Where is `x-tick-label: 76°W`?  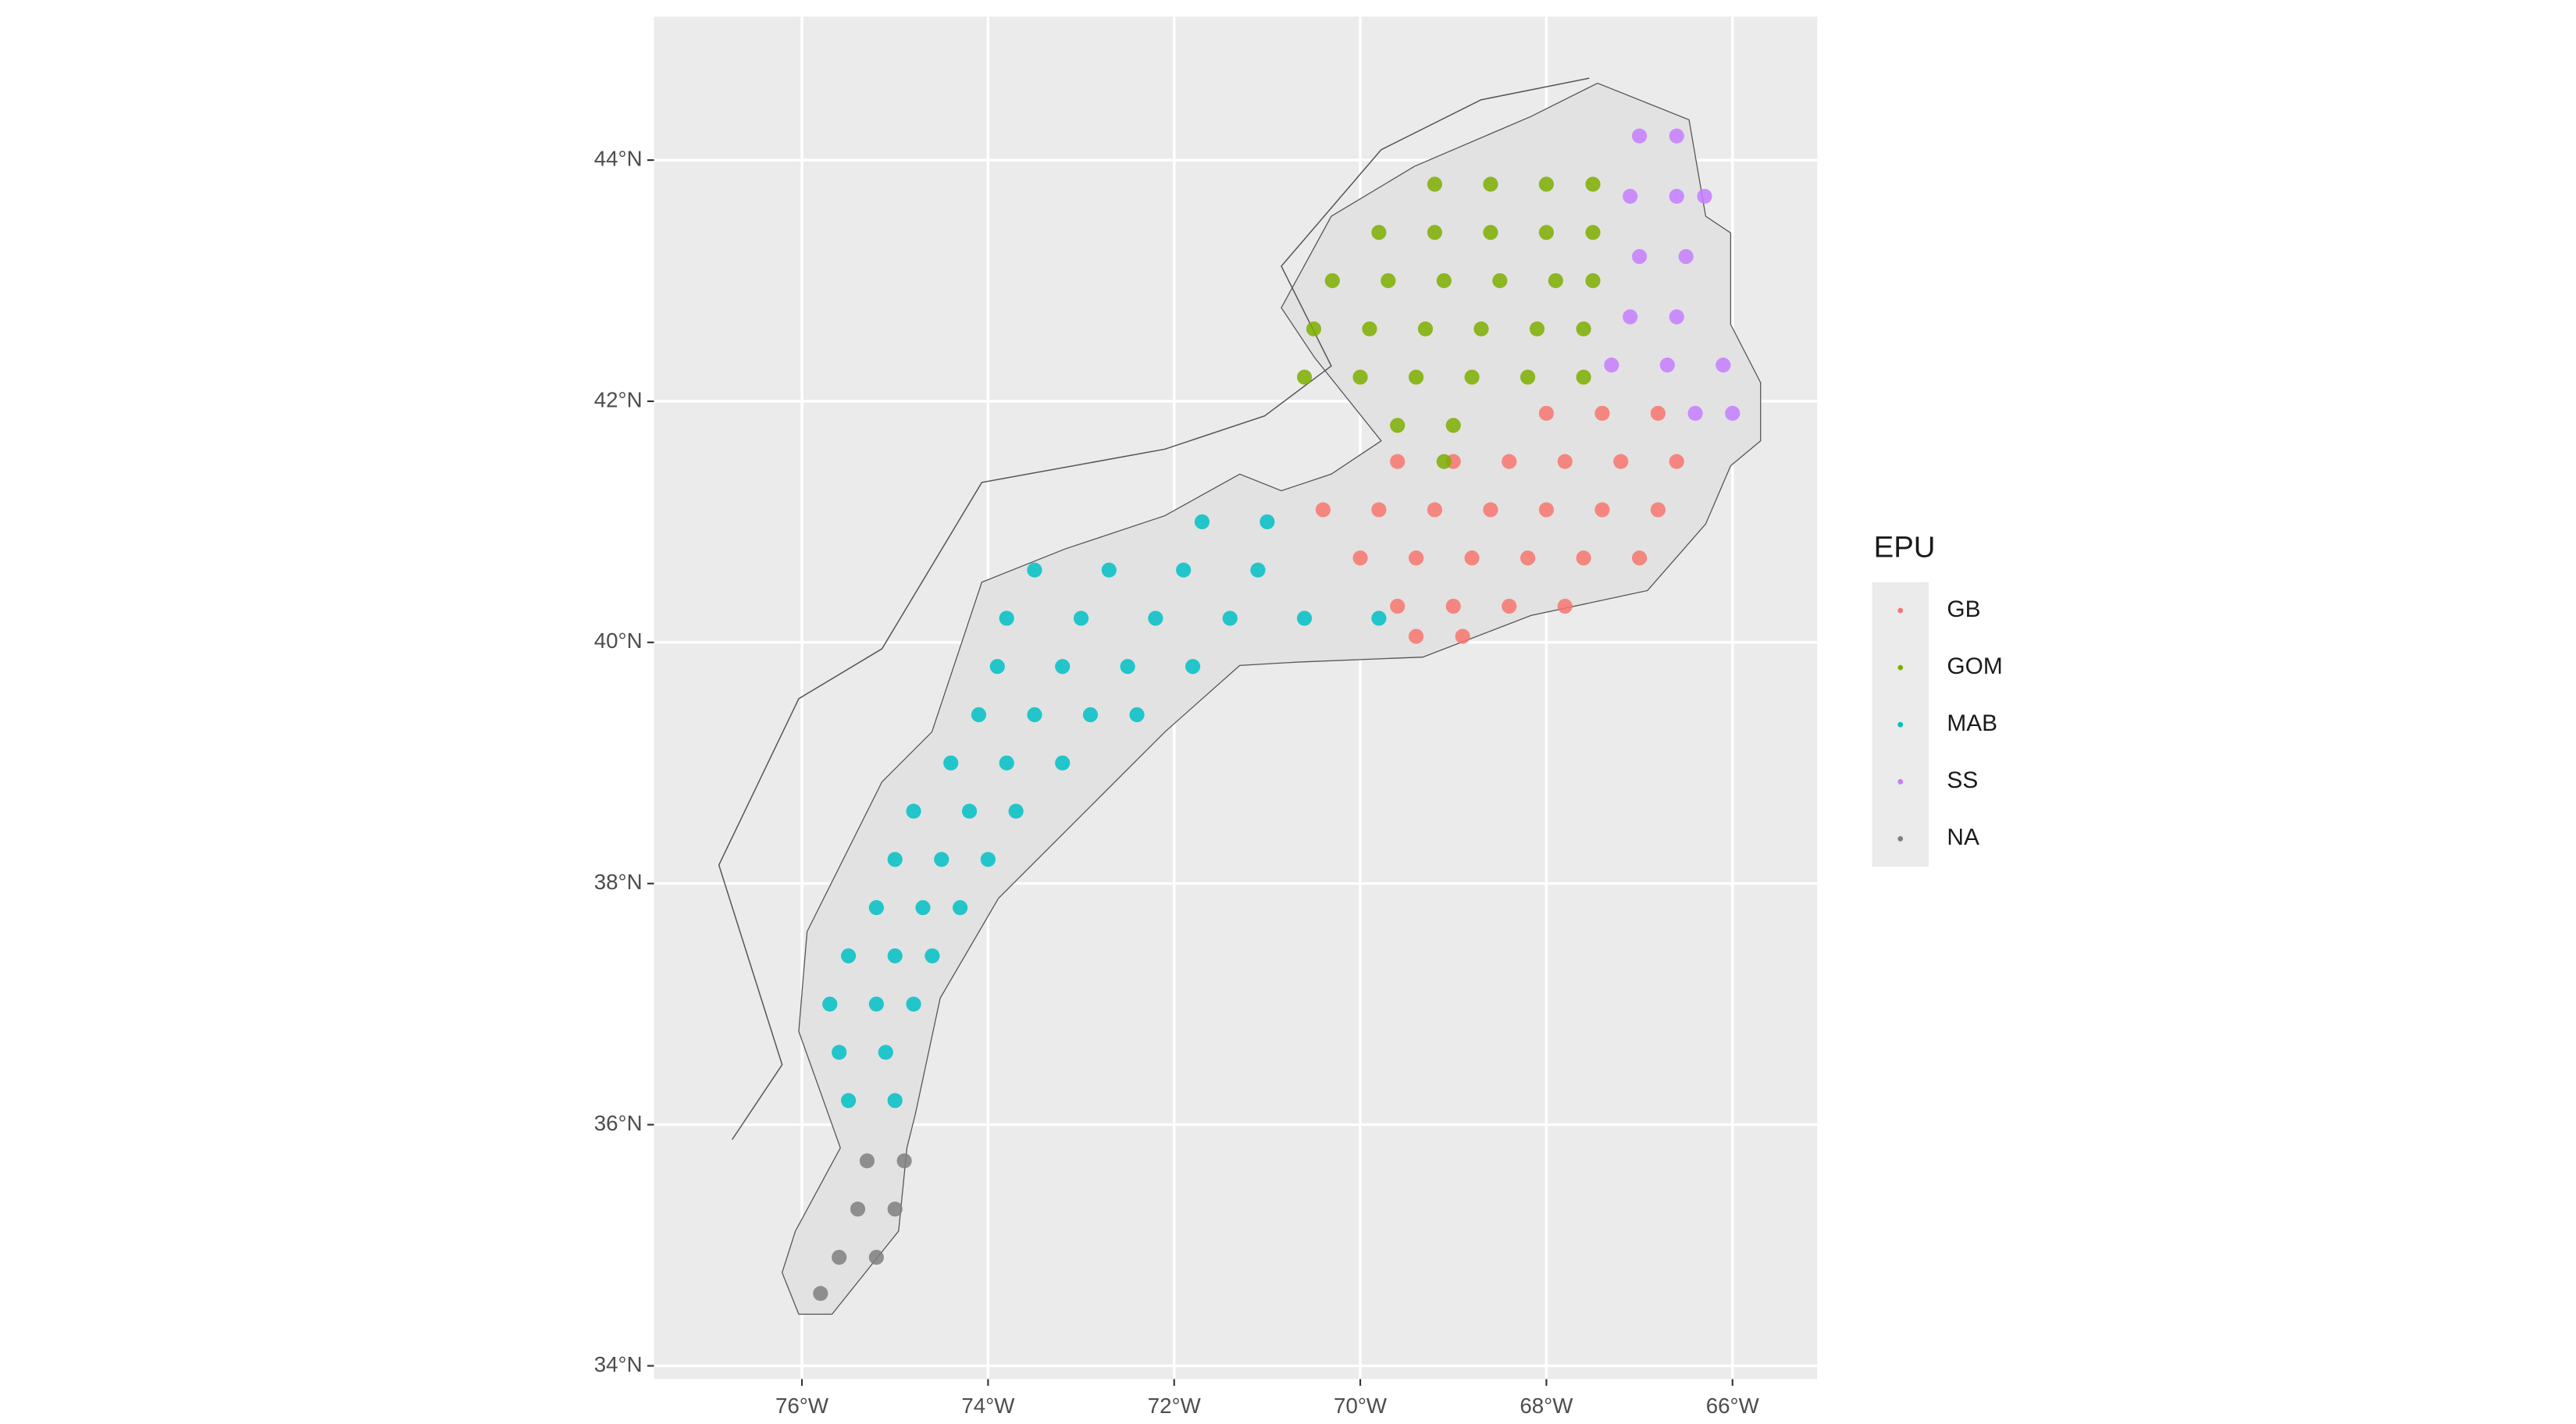
x-tick-label: 76°W is located at coordinates (802, 1406).